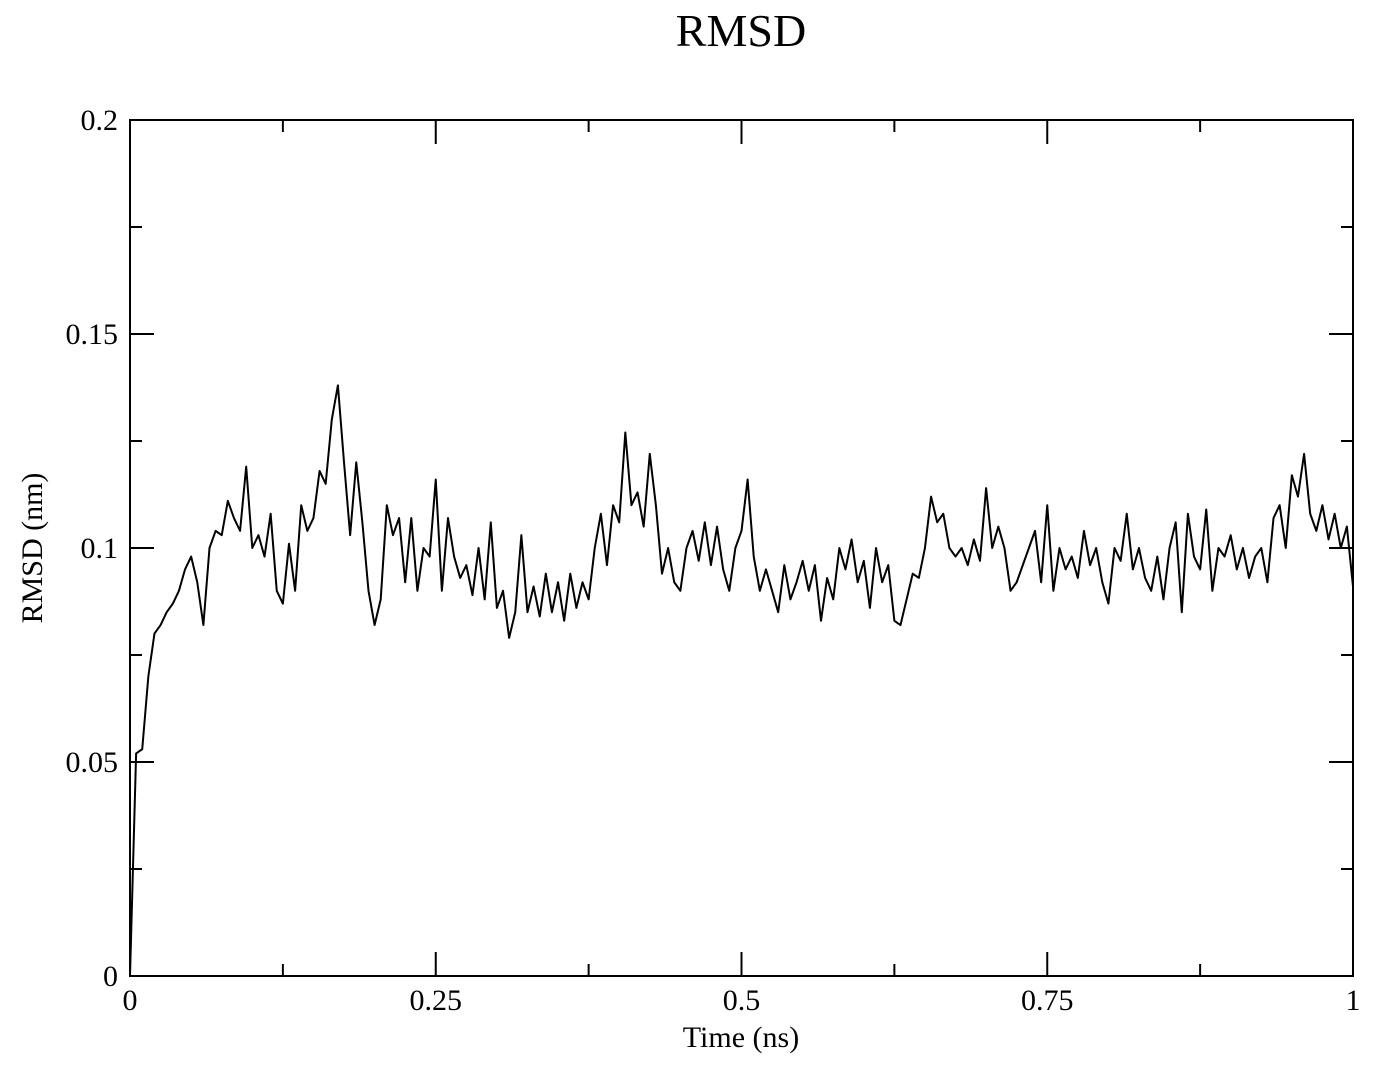 The image size is (1381, 1065). What do you see at coordinates (1353, 1000) in the screenshot?
I see `x-tick-label: 1` at bounding box center [1353, 1000].